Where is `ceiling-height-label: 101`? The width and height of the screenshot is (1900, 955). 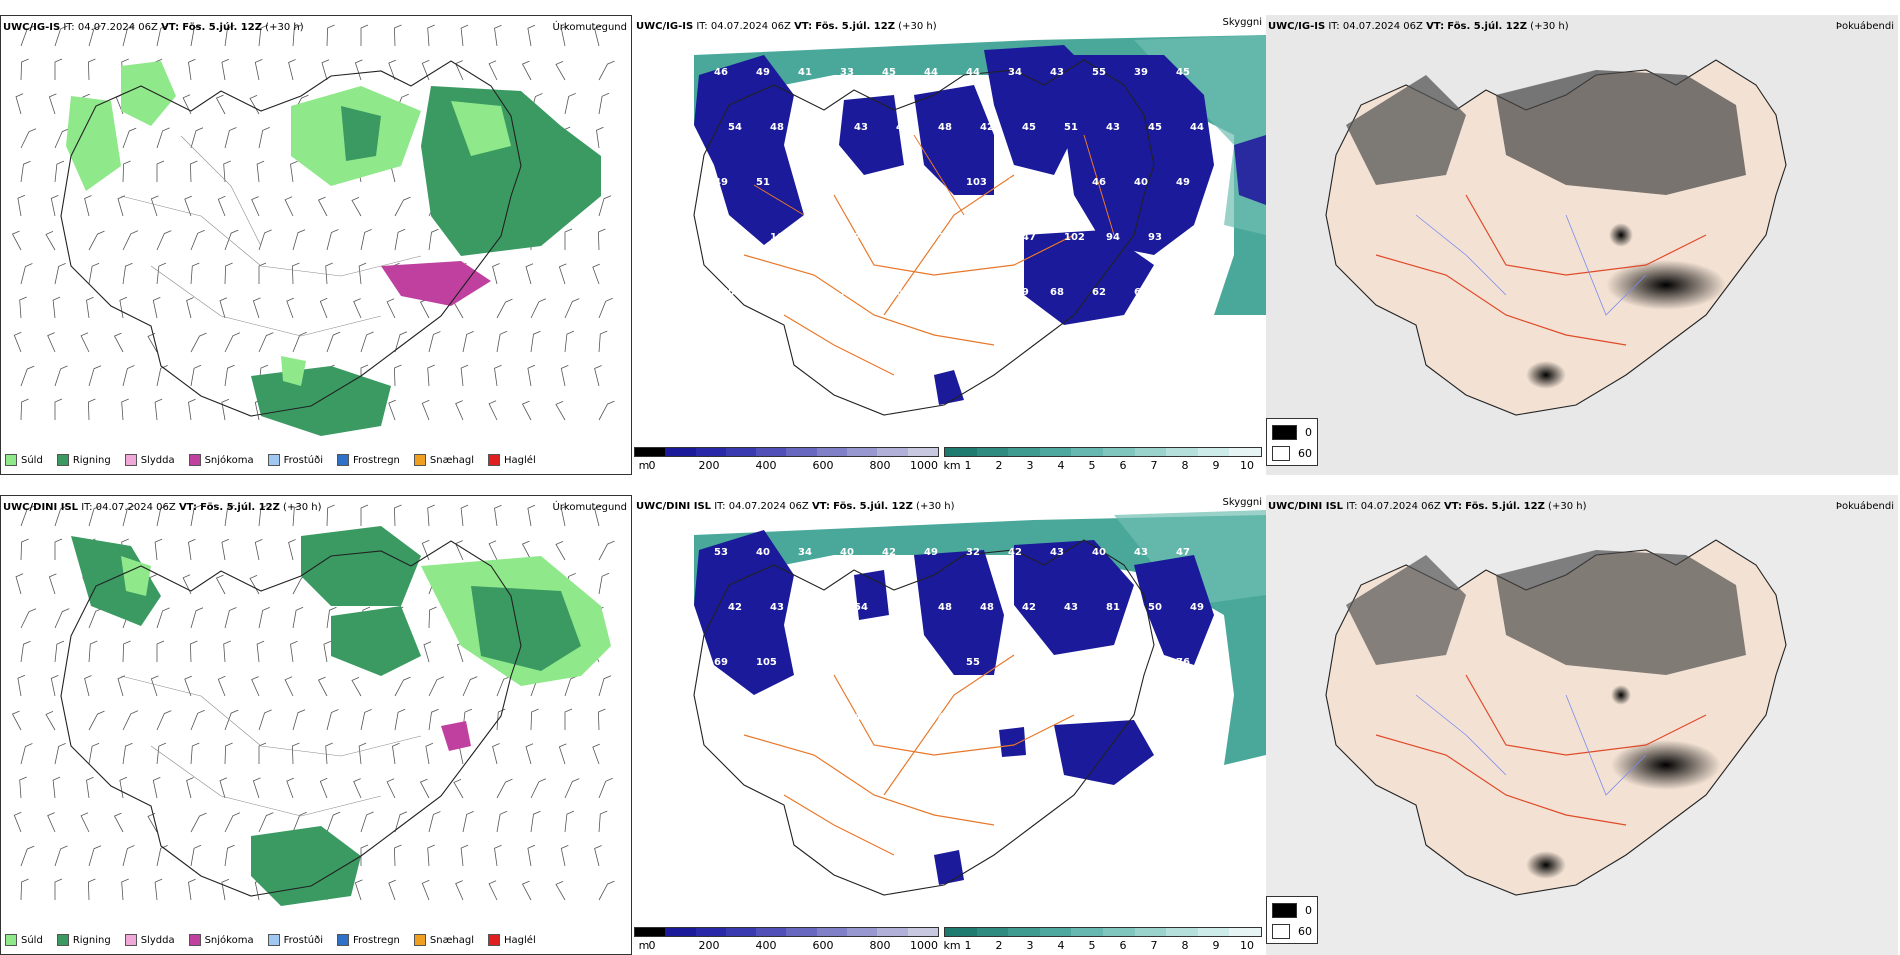 ceiling-height-label: 101 is located at coordinates (780, 237).